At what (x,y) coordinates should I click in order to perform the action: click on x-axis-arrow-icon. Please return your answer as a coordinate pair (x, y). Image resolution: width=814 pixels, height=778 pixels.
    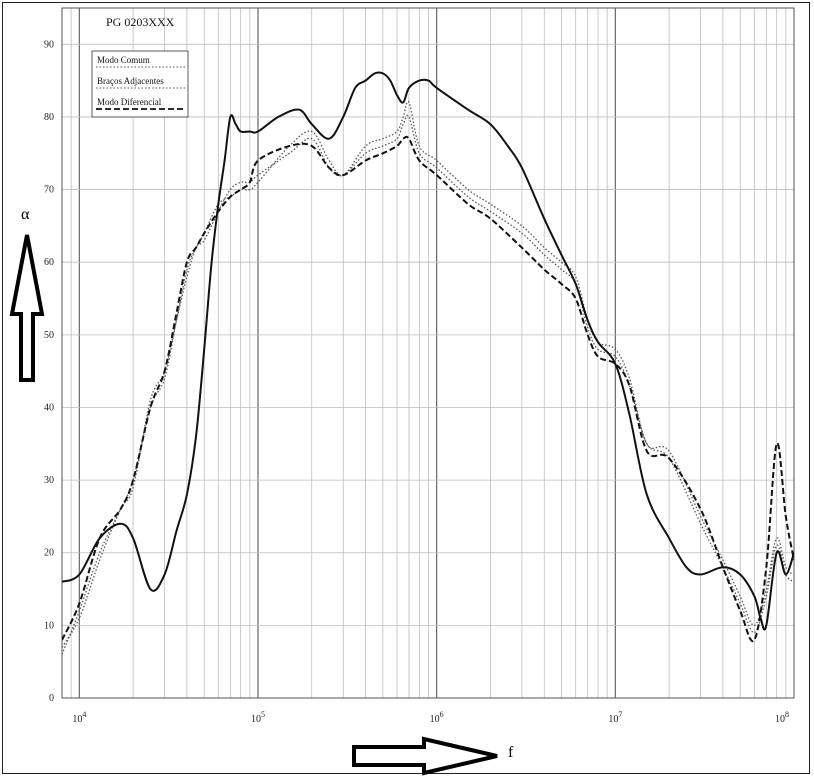
    Looking at the image, I should click on (425, 756).